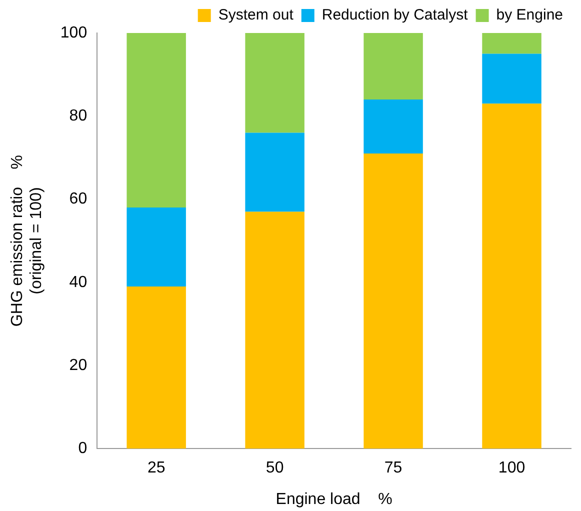  What do you see at coordinates (393, 468) in the screenshot?
I see `x-tick-label: 75` at bounding box center [393, 468].